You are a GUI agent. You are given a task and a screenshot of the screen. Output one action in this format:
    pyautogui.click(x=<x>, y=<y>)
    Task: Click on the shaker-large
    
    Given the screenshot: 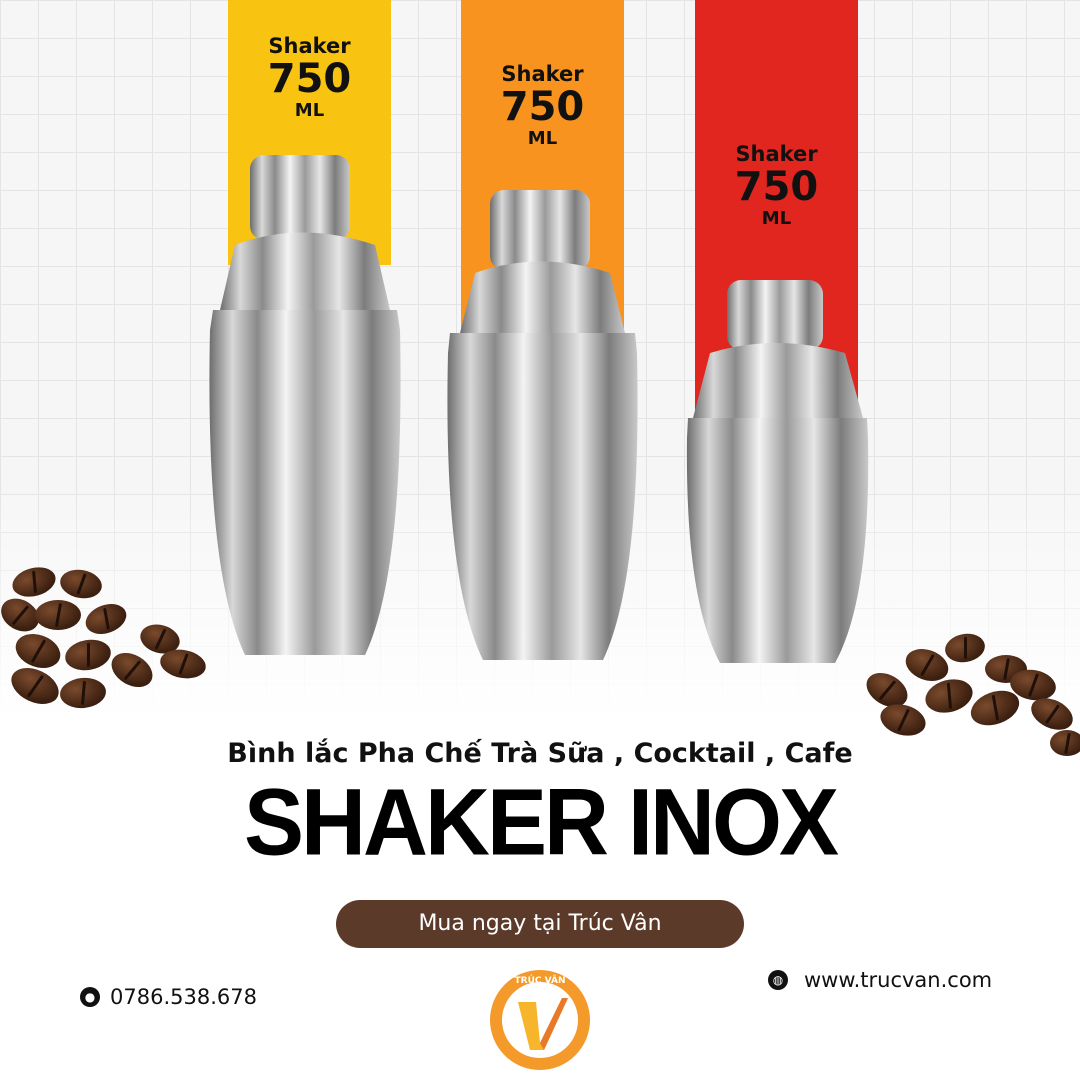 What is the action you would take?
    pyautogui.click(x=305, y=405)
    